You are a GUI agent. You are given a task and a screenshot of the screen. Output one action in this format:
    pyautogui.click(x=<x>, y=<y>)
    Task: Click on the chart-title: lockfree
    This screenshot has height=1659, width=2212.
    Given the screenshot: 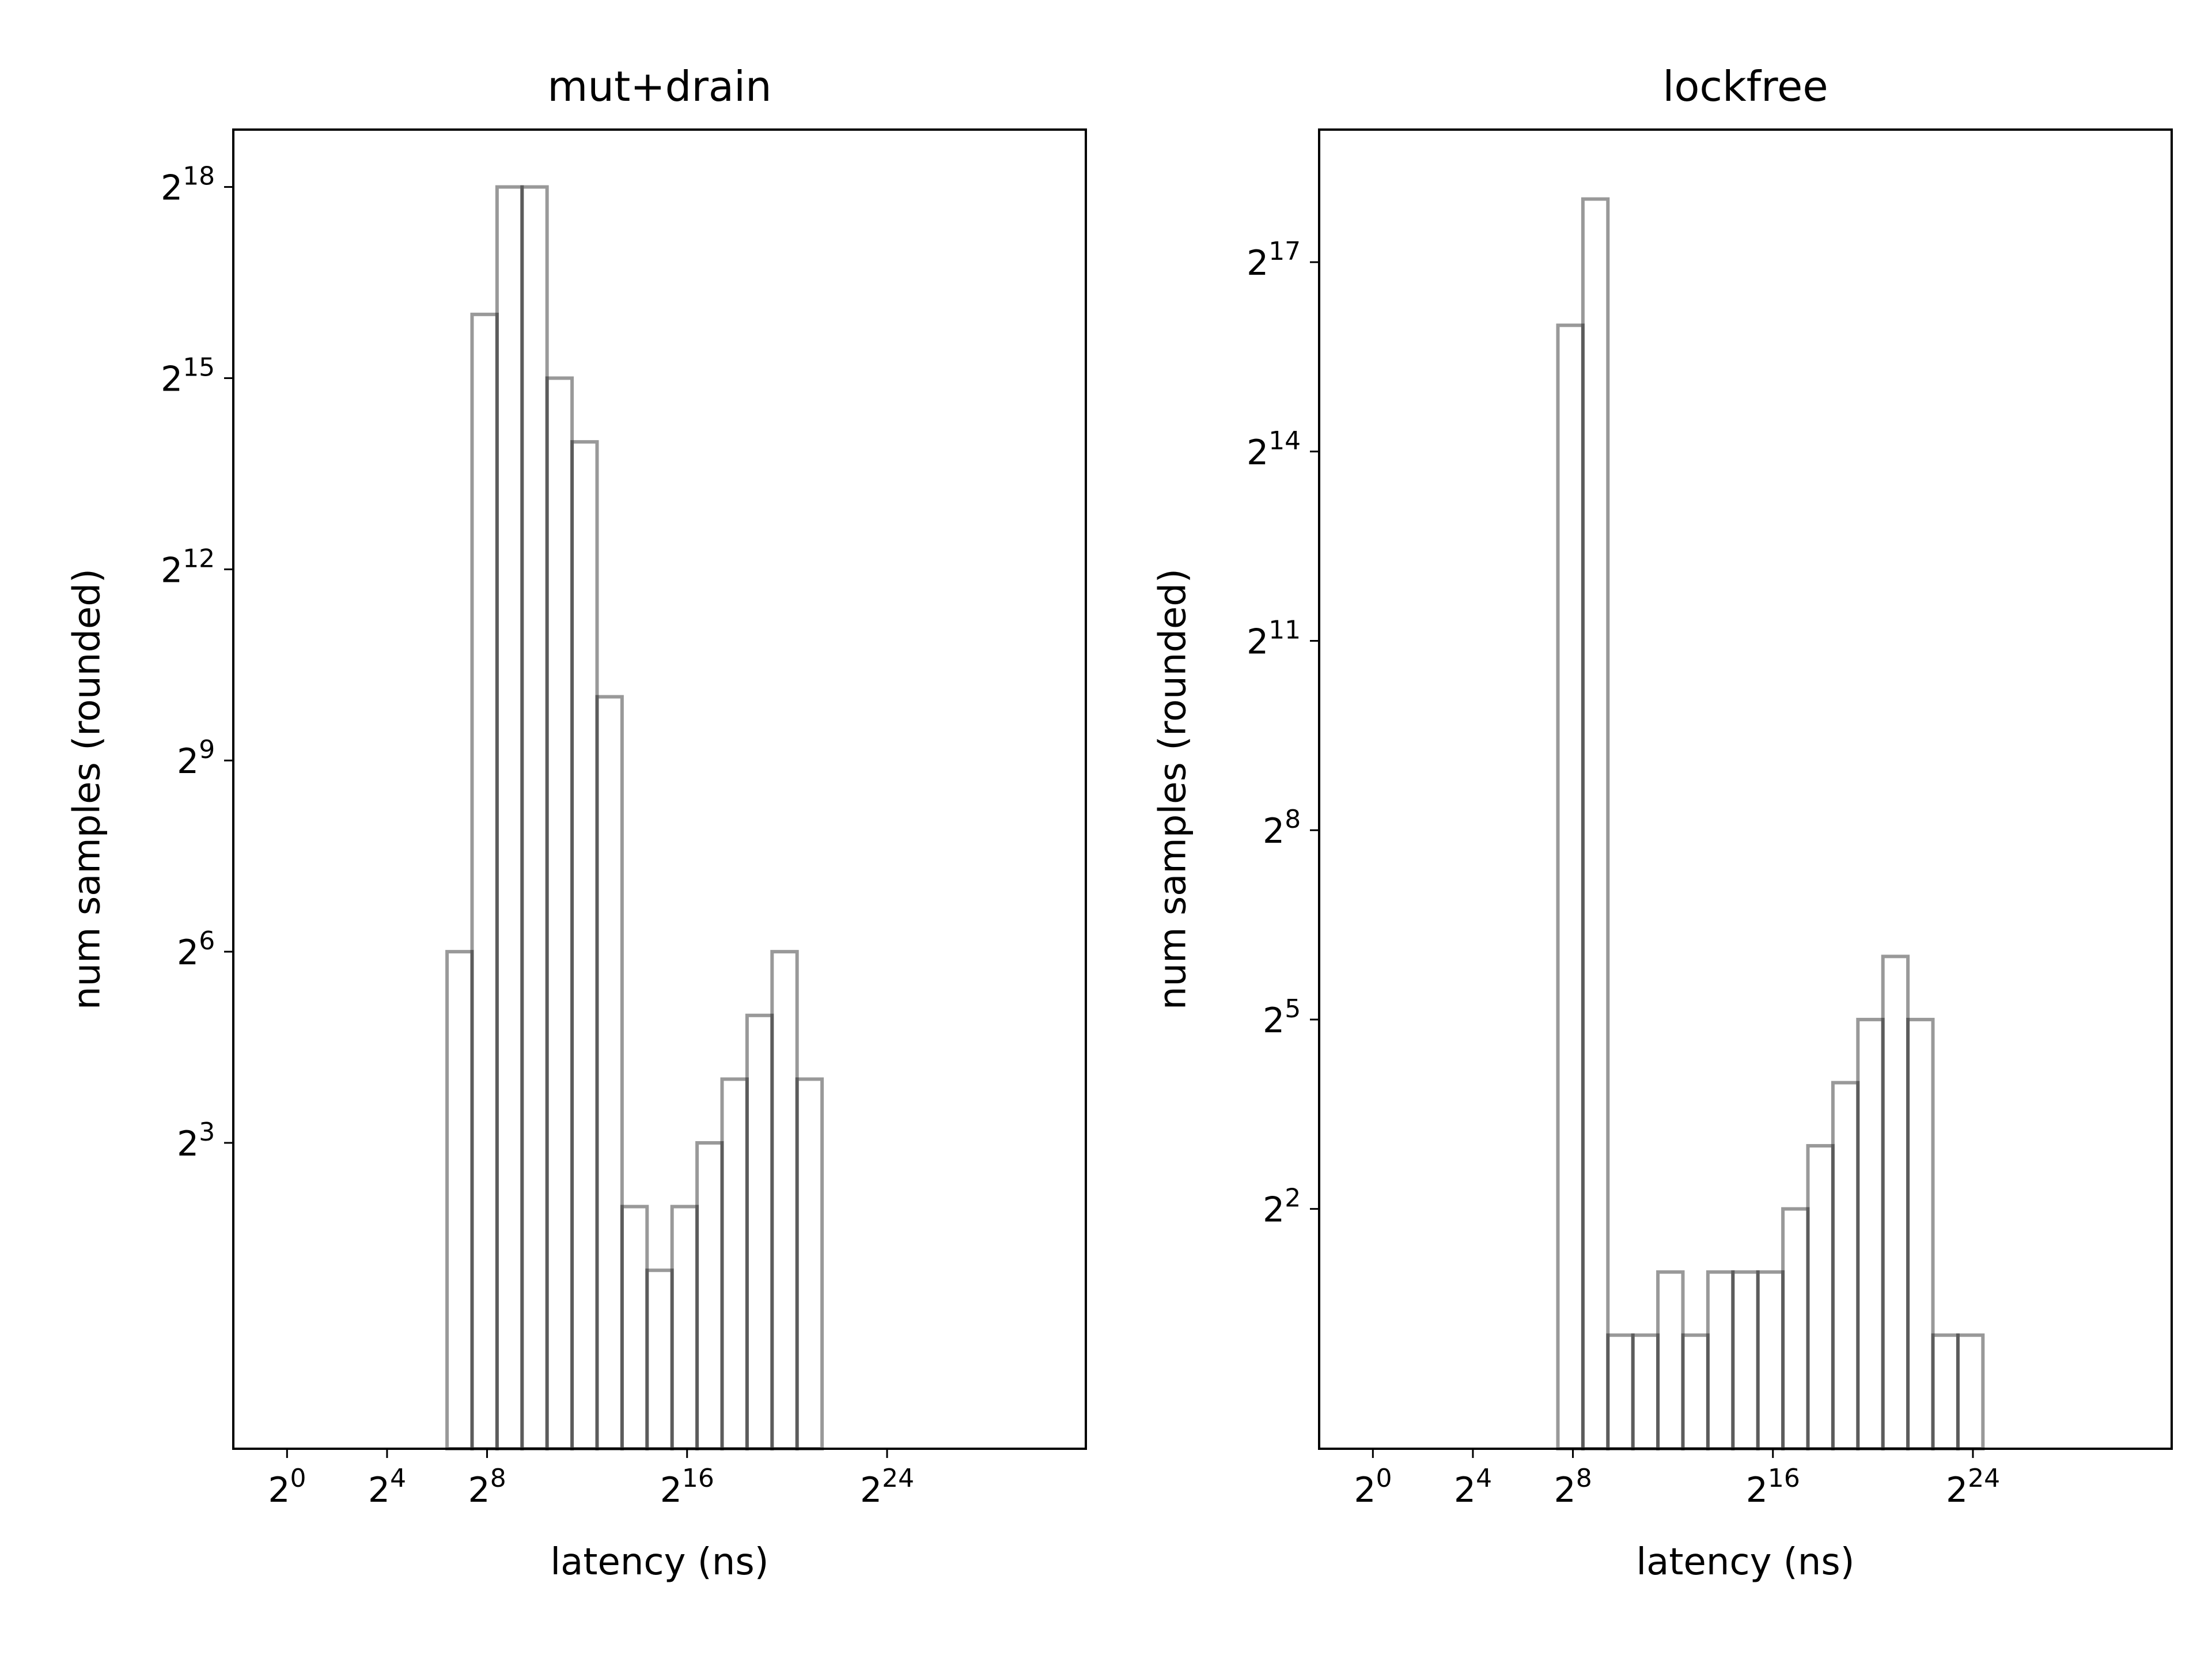 What is the action you would take?
    pyautogui.click(x=1745, y=86)
    